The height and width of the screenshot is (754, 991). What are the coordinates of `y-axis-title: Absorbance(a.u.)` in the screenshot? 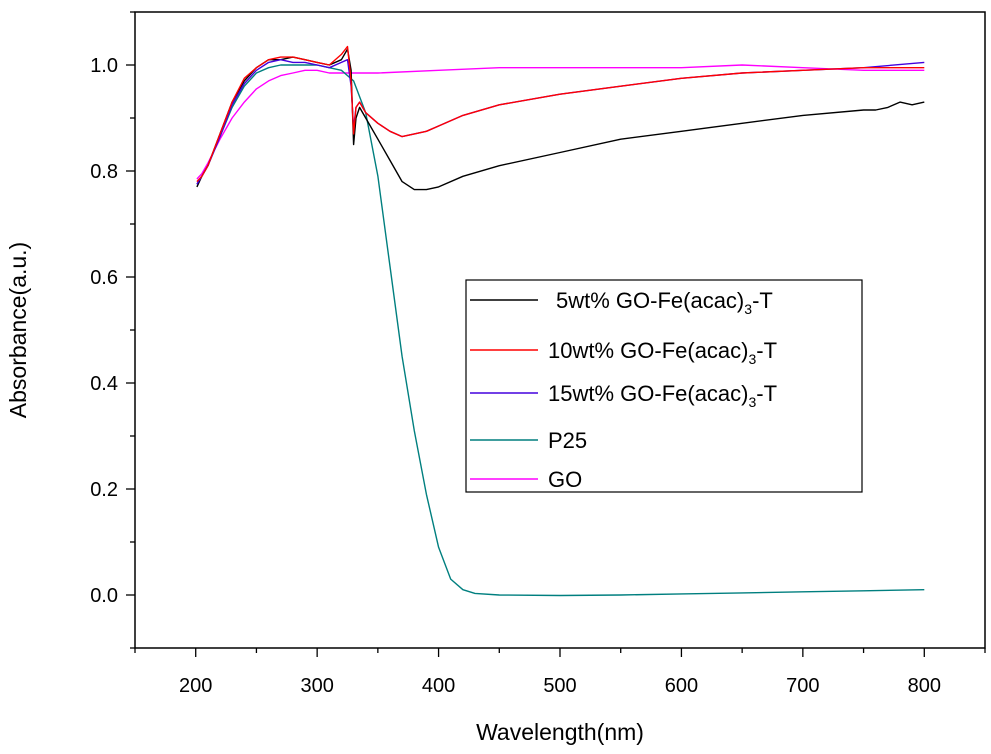 It's located at (18, 330).